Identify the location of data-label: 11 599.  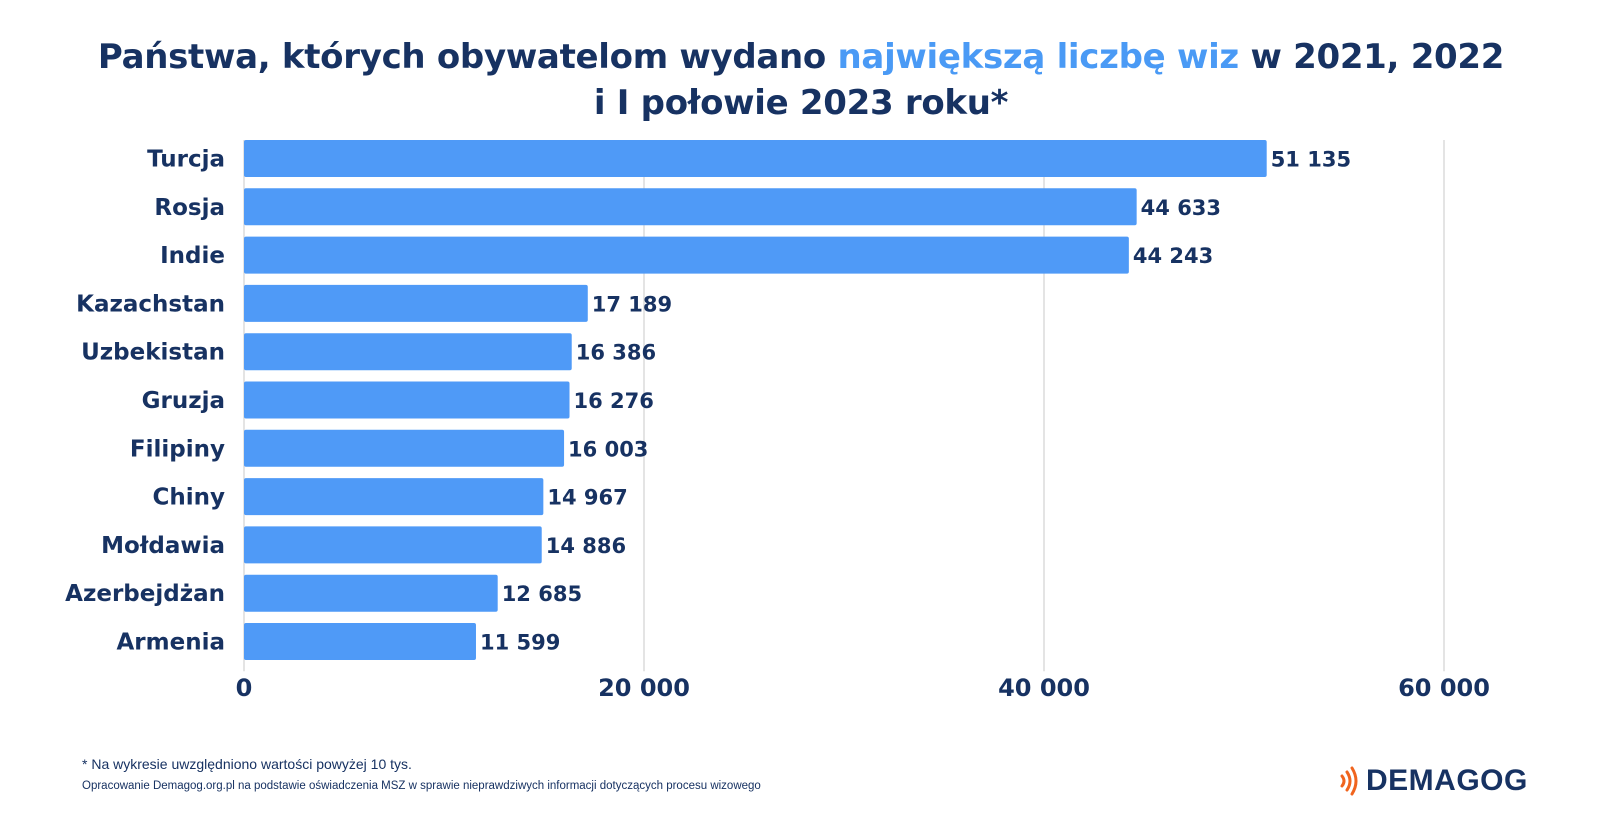
(520, 643).